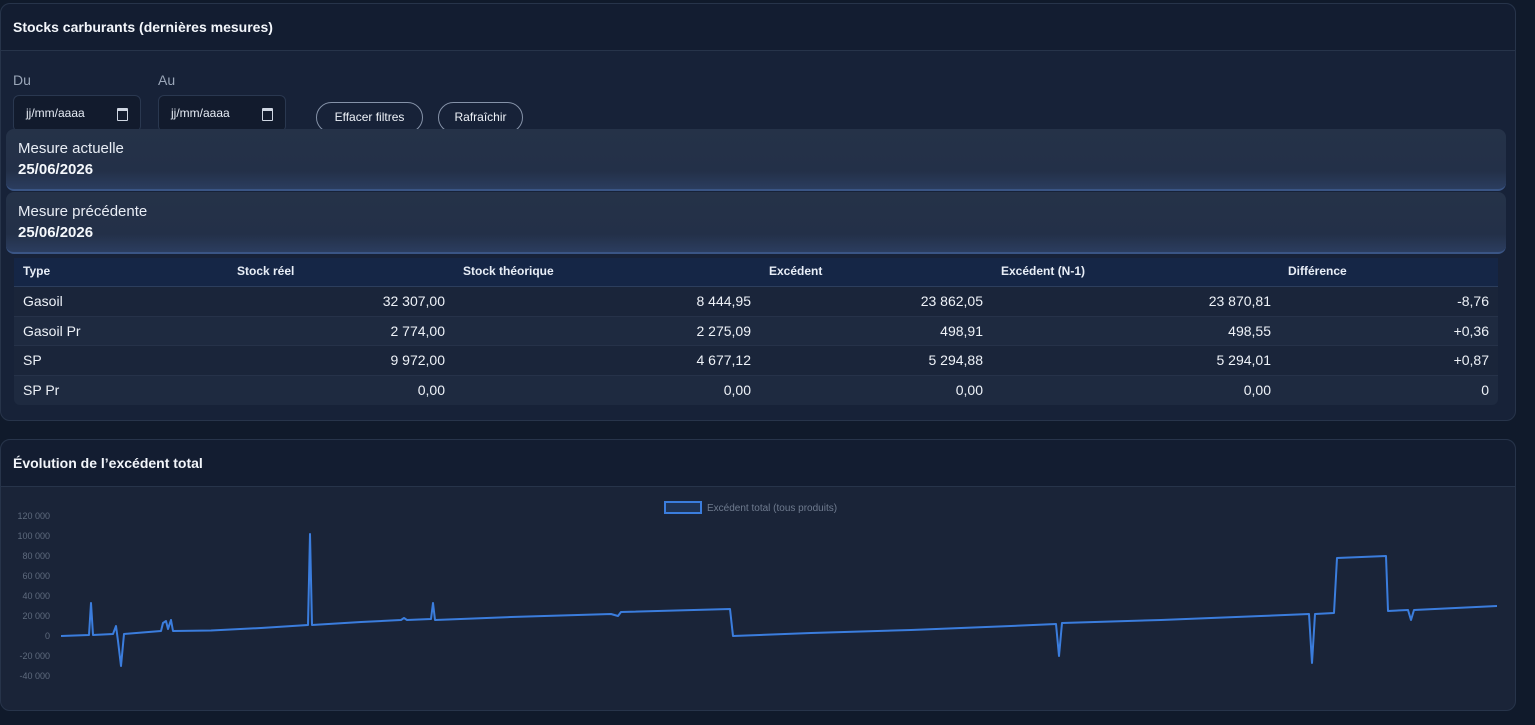 The image size is (1535, 725). What do you see at coordinates (37, 271) in the screenshot?
I see `column-header-type: Type` at bounding box center [37, 271].